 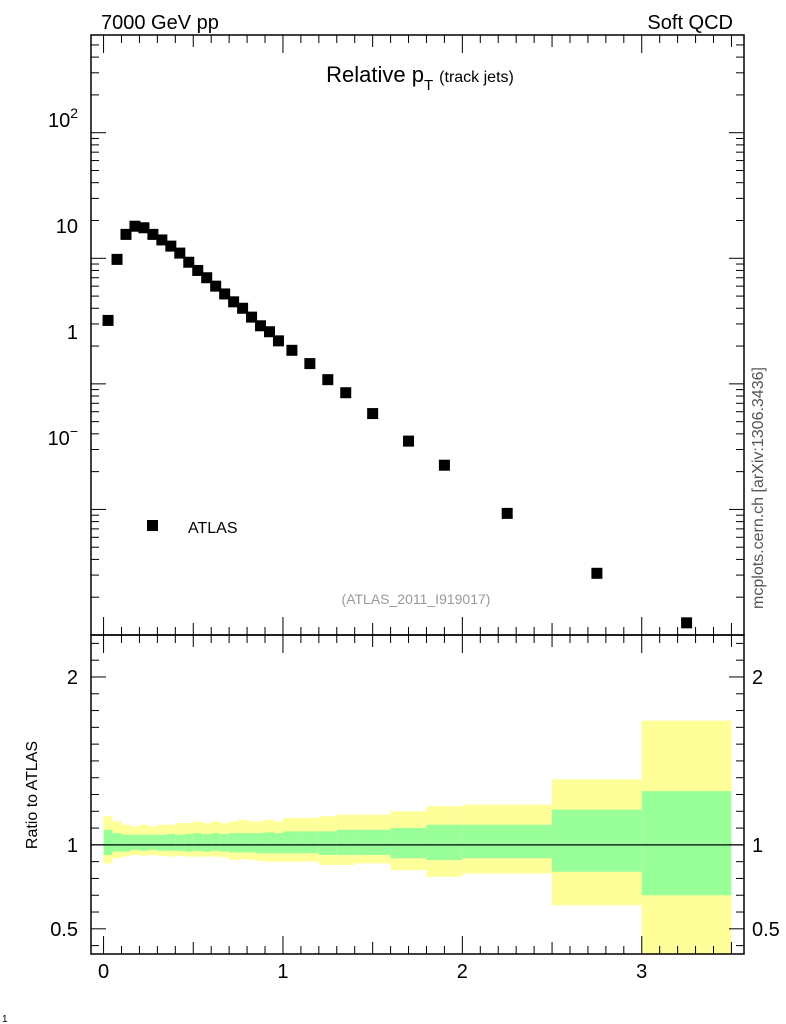 I want to click on x-tick-labels: 0 1 2 3, so click(x=372, y=972).